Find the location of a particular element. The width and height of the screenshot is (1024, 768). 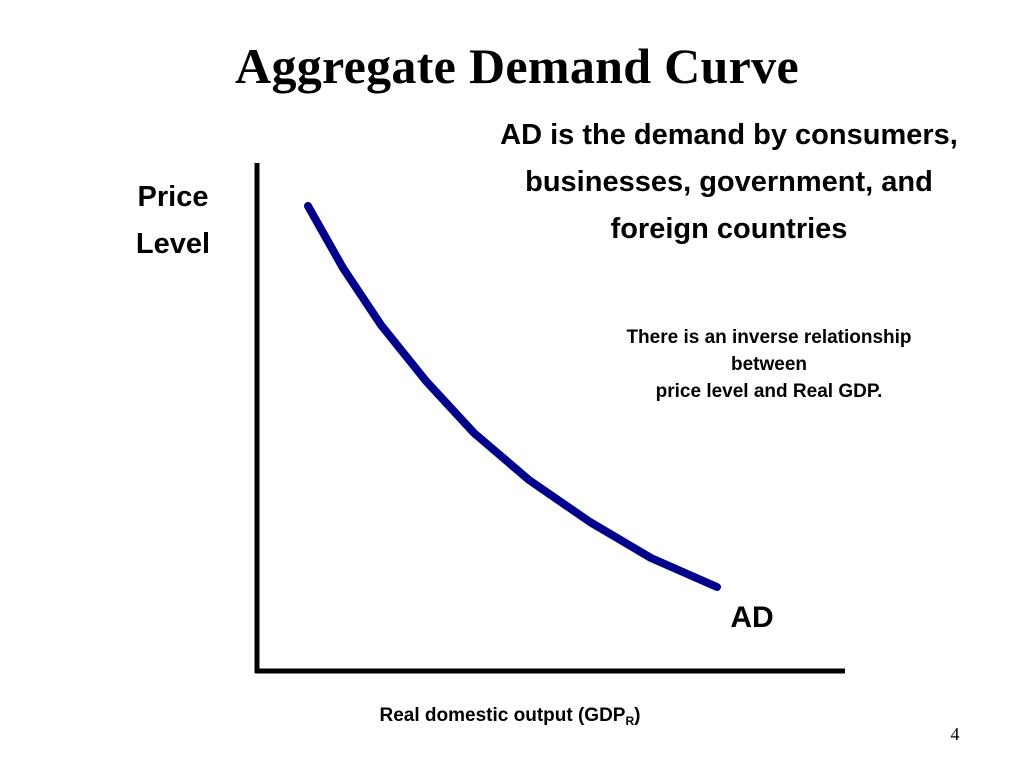

ad-definition-line: AD is the demand by consumers, is located at coordinates (729, 135).